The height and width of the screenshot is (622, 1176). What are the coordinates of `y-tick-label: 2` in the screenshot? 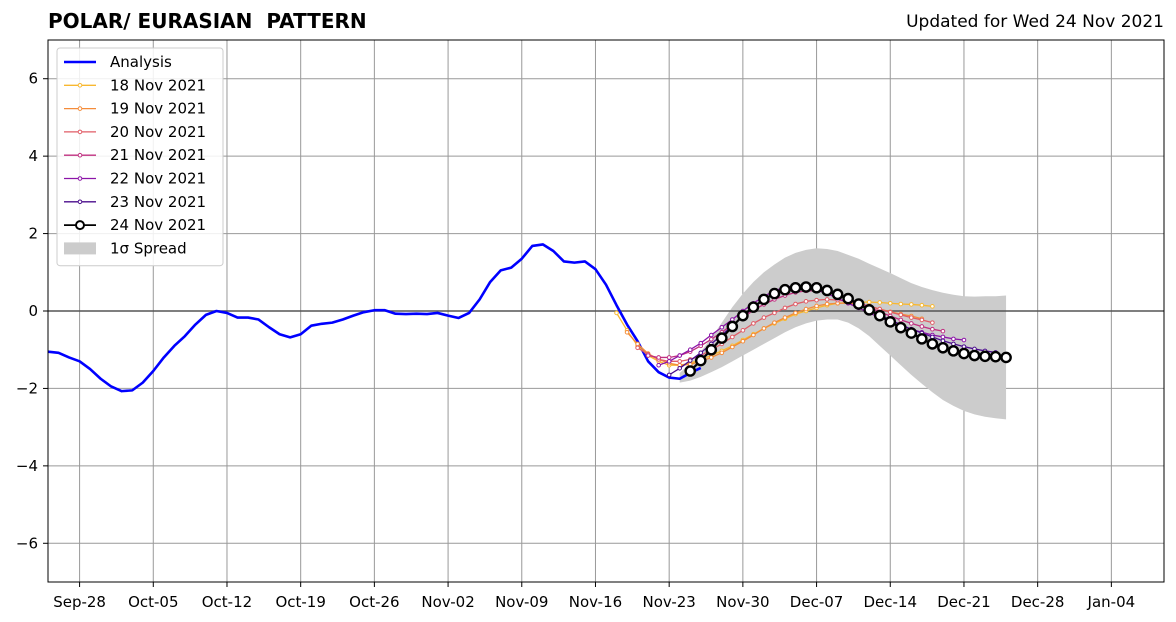 It's located at (33, 234).